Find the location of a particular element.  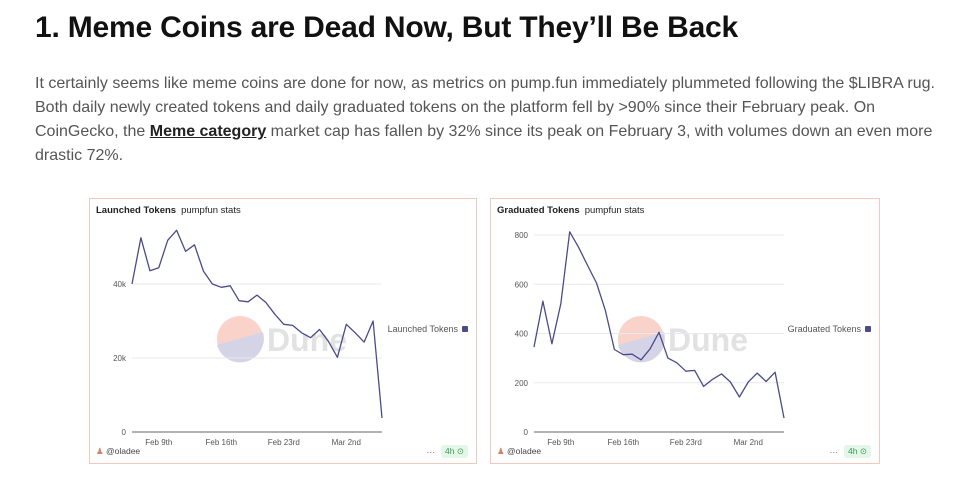

y-tick-label: 400 is located at coordinates (522, 334).